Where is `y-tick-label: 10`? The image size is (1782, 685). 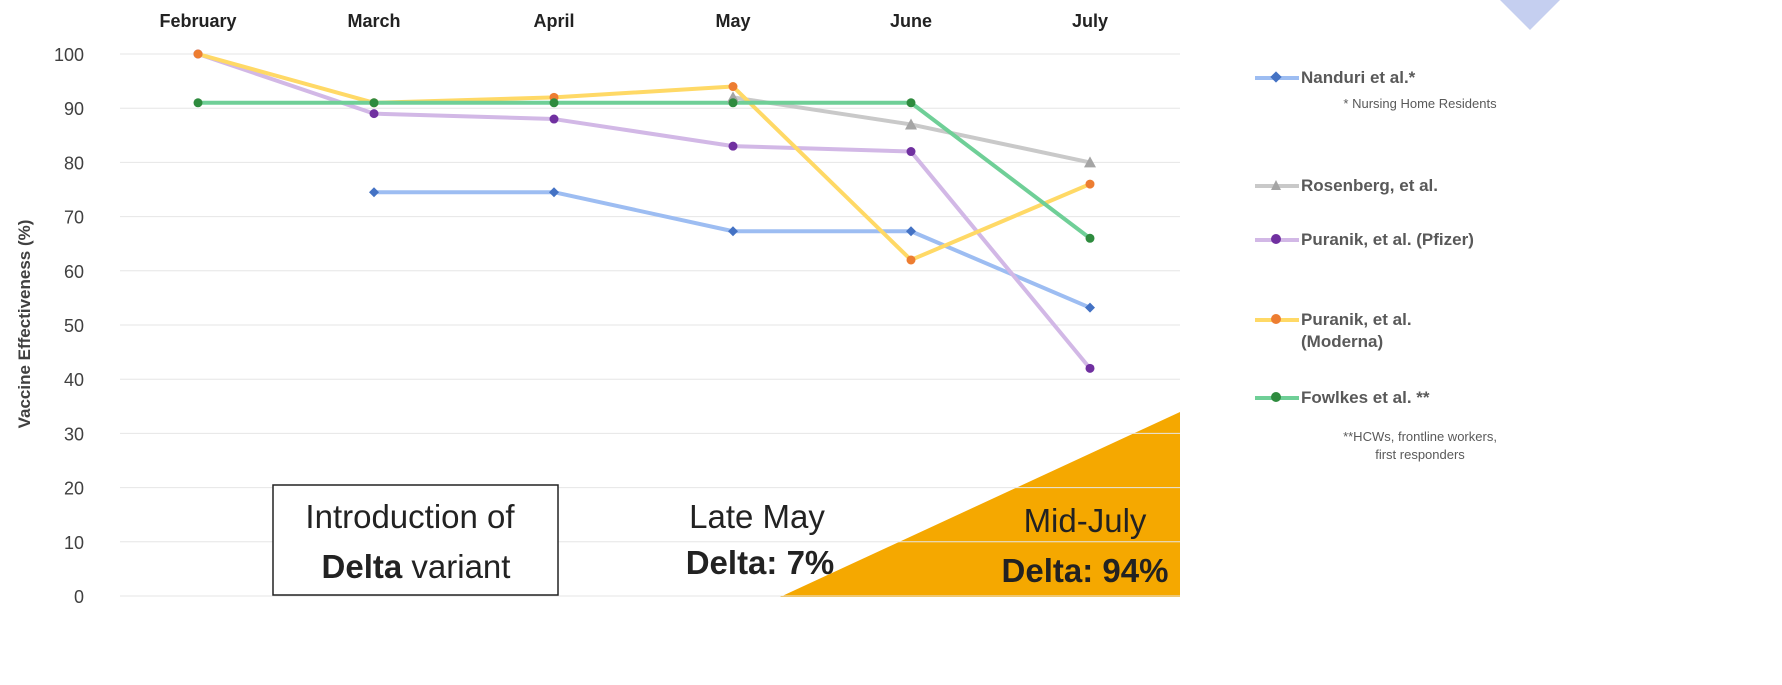
y-tick-label: 10 is located at coordinates (74, 543).